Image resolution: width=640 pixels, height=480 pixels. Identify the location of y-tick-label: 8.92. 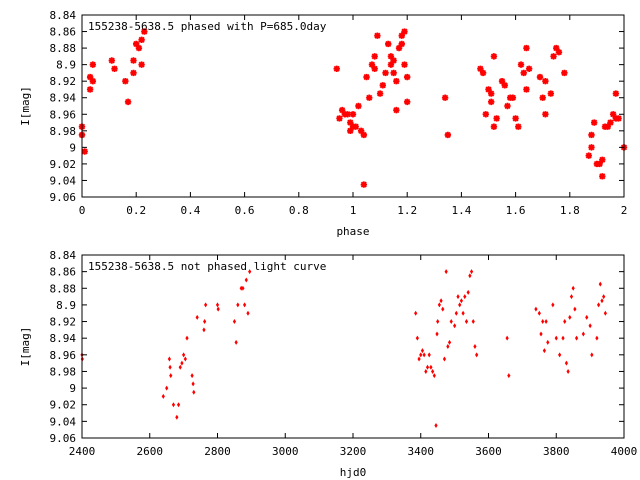
(63, 81).